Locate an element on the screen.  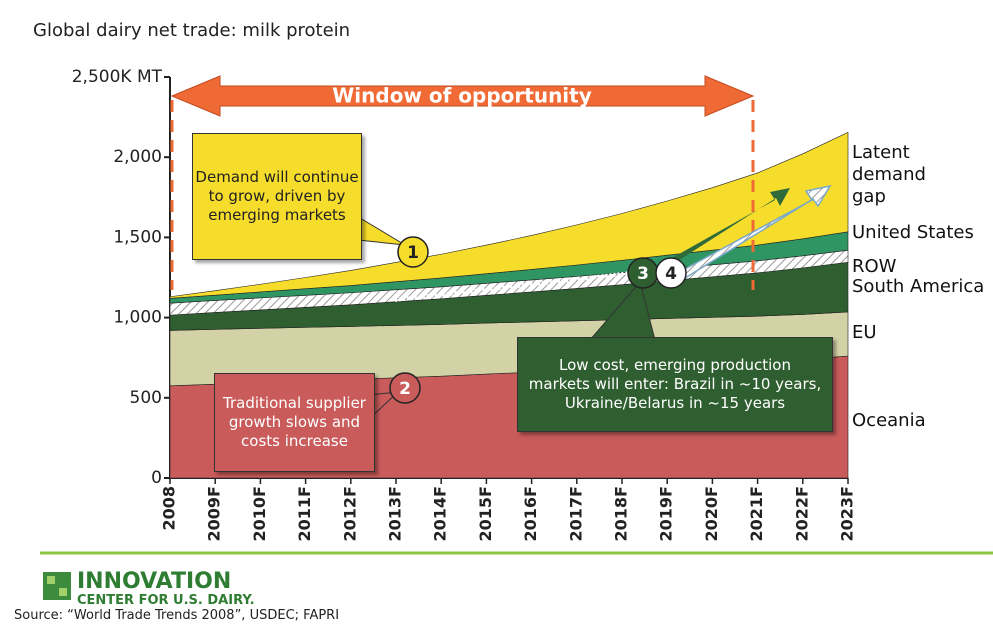
y-tick-label: 2,000 is located at coordinates (137, 157).